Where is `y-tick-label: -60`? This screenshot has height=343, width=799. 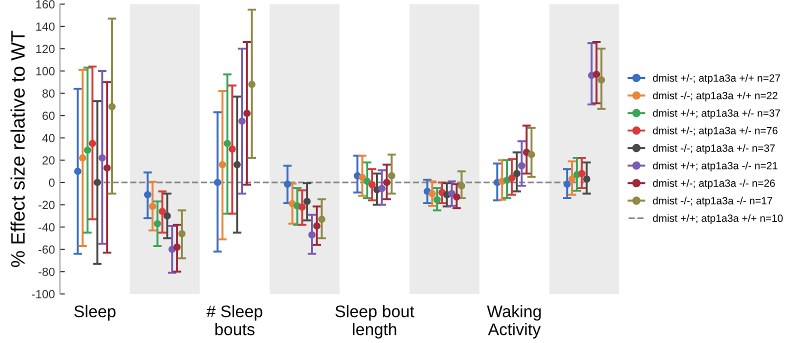
y-tick-label: -60 is located at coordinates (46, 249).